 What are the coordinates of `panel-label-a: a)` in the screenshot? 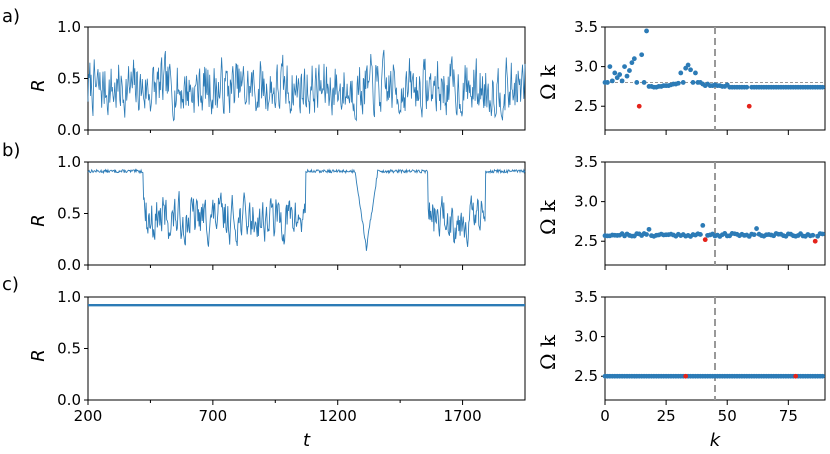 It's located at (11, 16).